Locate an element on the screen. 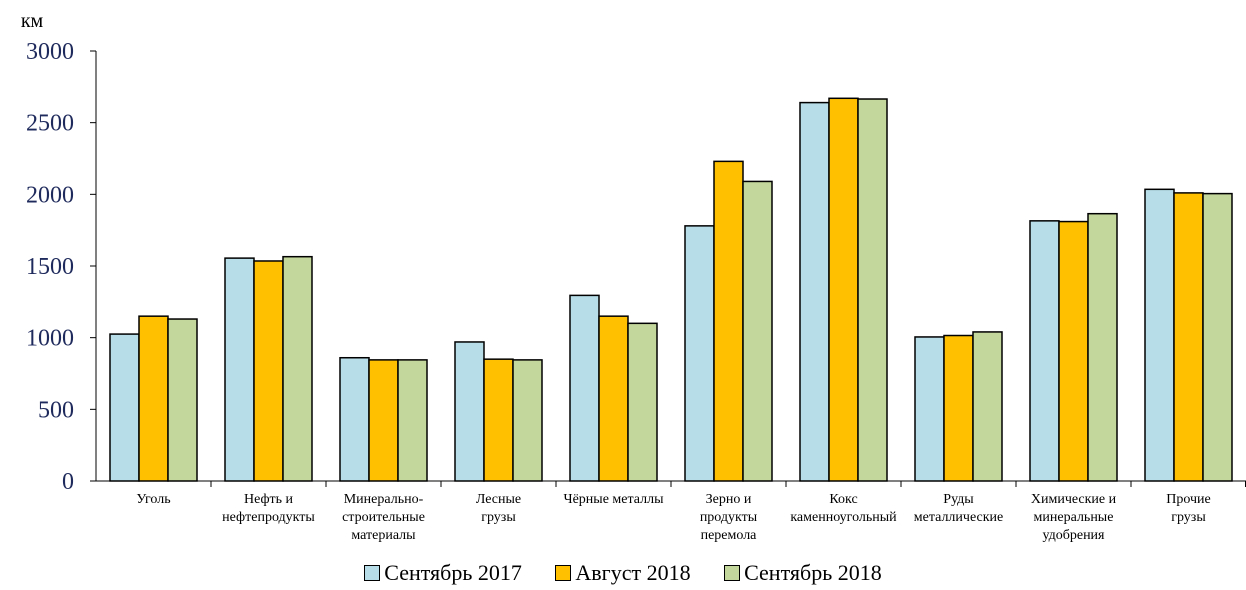 This screenshot has width=1246, height=590. y-axis: 0 500 1000 1500 2000 2500 3000 is located at coordinates (61, 267).